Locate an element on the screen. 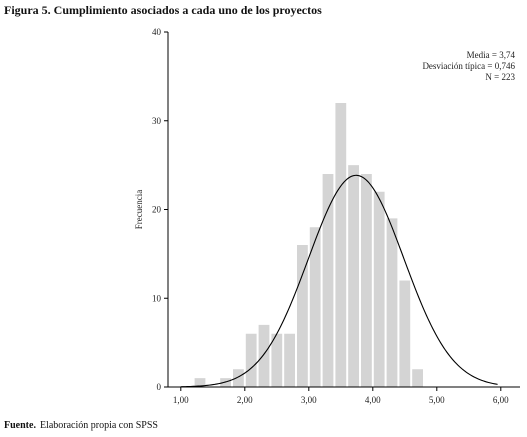 The width and height of the screenshot is (527, 437). source-label: Fuente. is located at coordinates (20, 425).